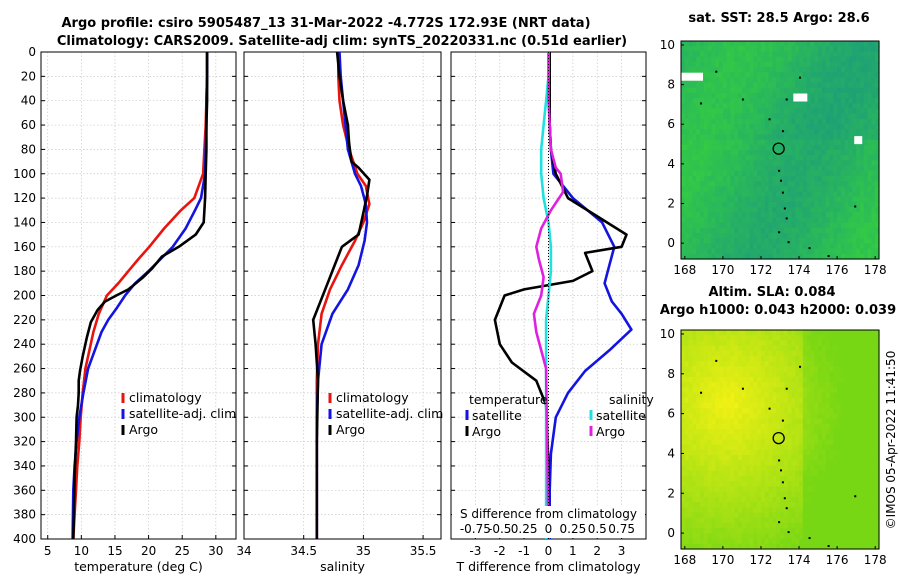 The image size is (900, 580). Describe the element at coordinates (573, 551) in the screenshot. I see `x-tick-label: 1` at that location.